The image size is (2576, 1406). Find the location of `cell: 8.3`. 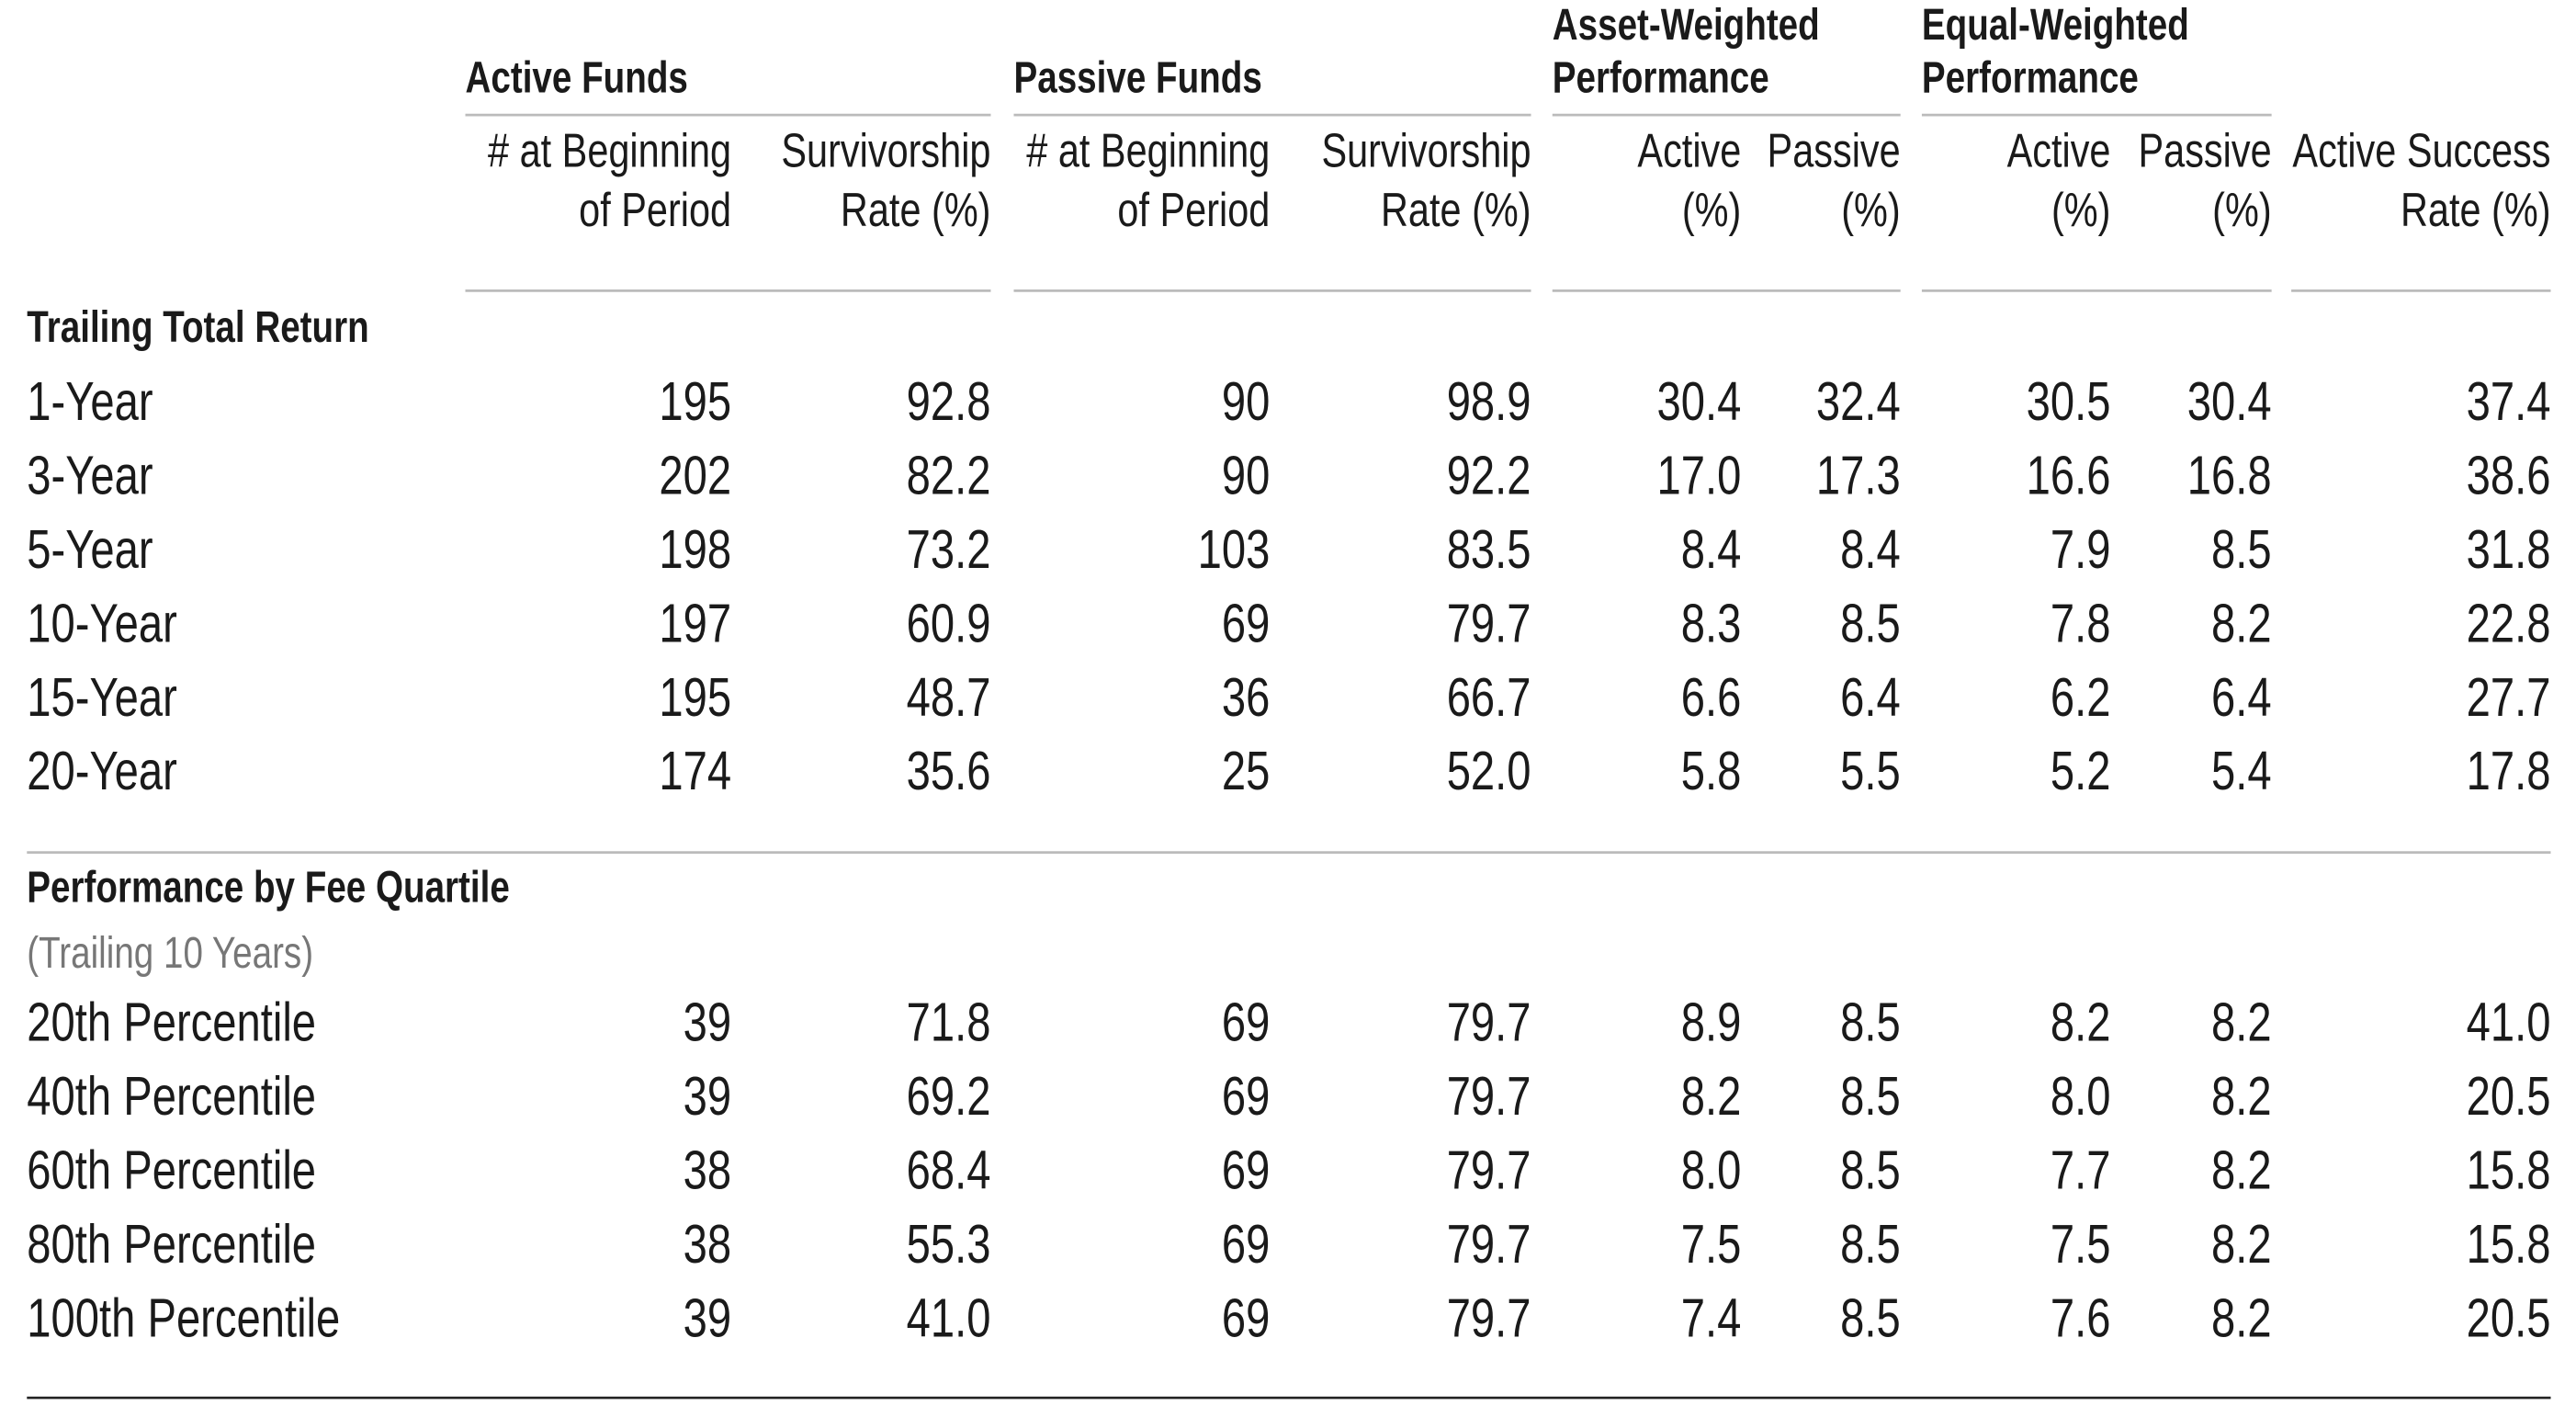

cell: 8.3 is located at coordinates (1711, 623).